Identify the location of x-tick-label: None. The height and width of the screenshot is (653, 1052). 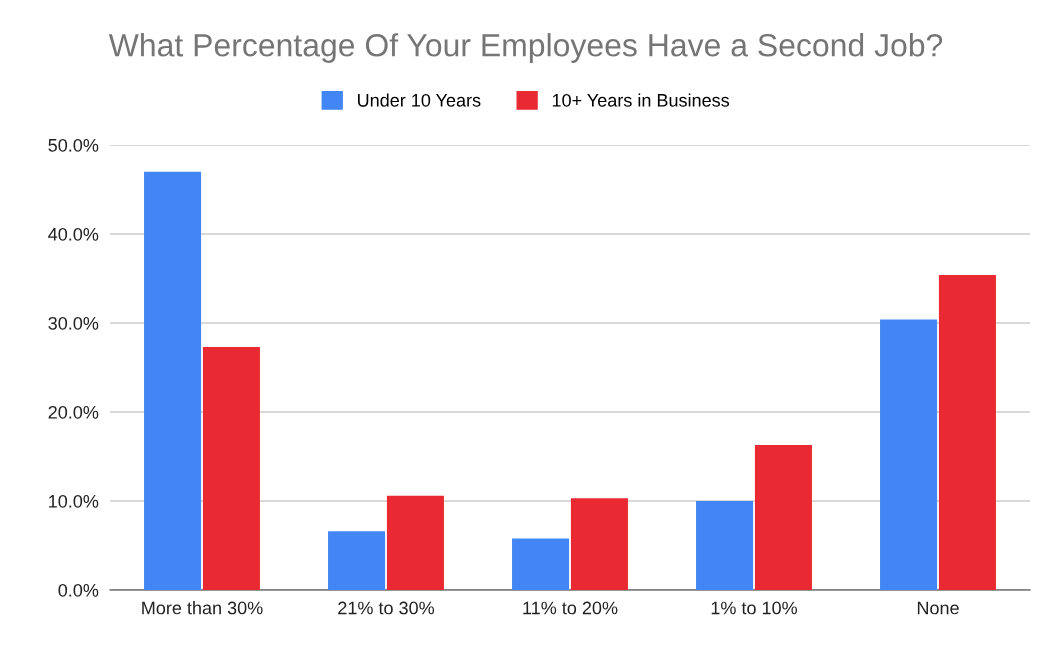
(938, 608).